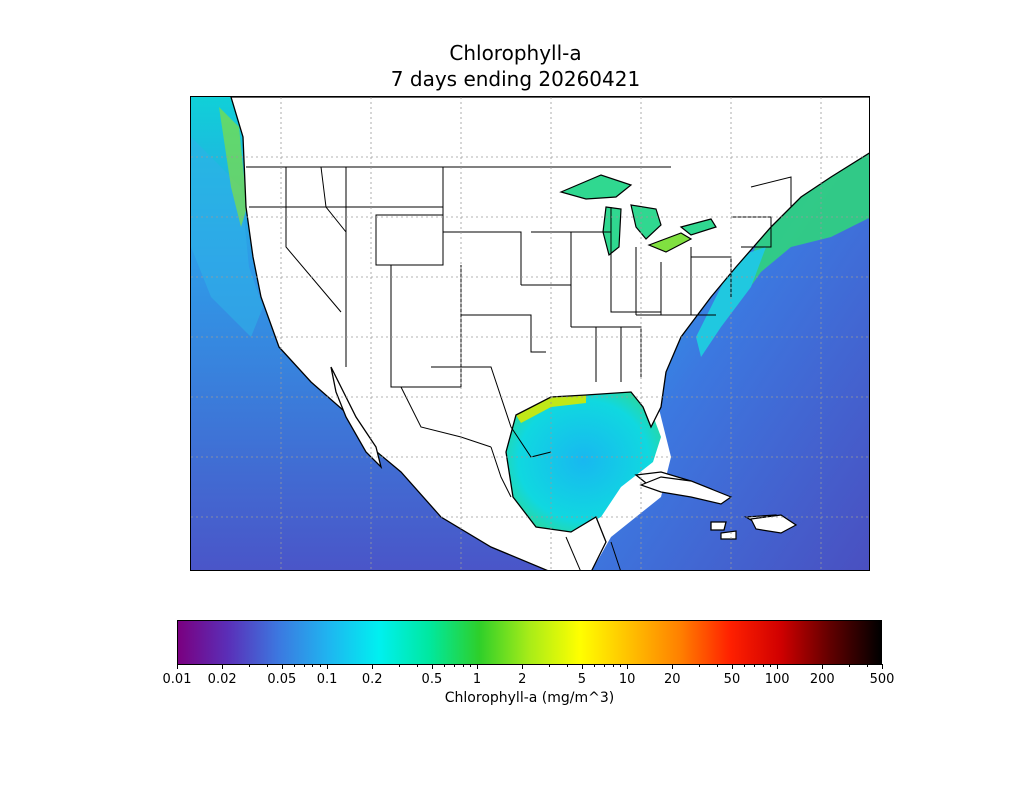 The width and height of the screenshot is (1031, 800). I want to click on colorbar-tick-label: 5, so click(582, 679).